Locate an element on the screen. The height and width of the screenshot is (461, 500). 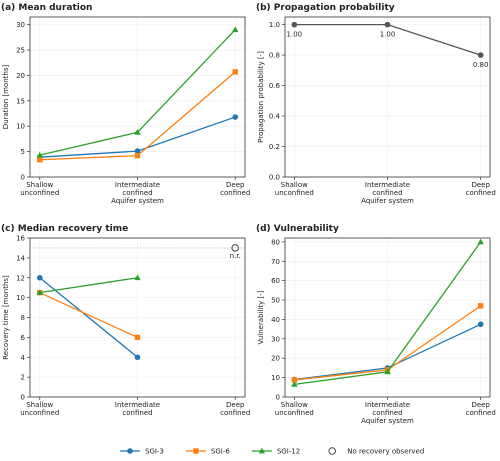
y-tick-label: 5 is located at coordinates (23, 152).